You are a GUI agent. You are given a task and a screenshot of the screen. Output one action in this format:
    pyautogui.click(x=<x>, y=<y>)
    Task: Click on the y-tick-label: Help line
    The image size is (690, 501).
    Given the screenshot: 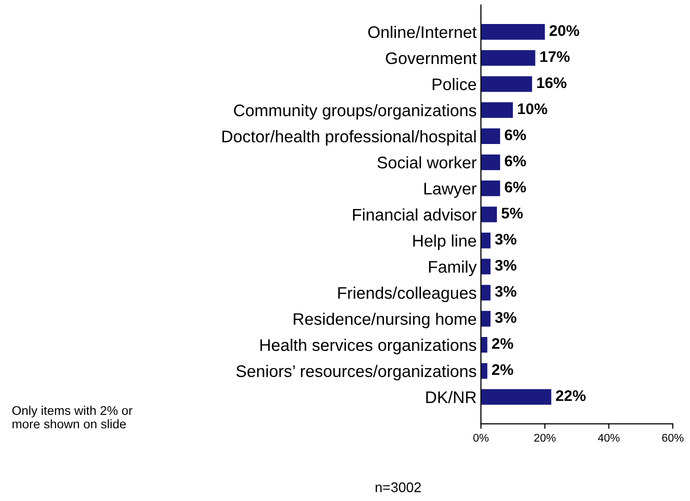 What is the action you would take?
    pyautogui.click(x=444, y=242)
    